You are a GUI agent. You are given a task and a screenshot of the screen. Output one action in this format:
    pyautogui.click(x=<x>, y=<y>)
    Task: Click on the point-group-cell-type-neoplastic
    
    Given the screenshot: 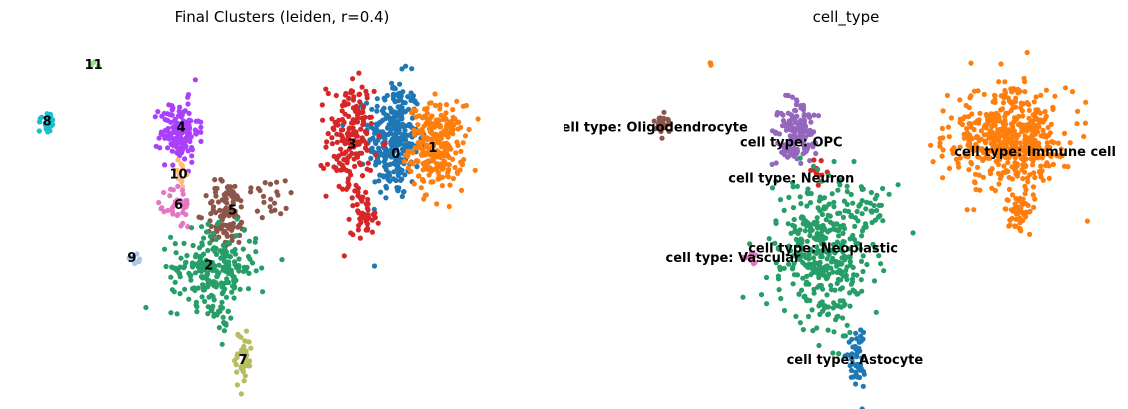 What is the action you would take?
    pyautogui.click(x=880, y=203)
    